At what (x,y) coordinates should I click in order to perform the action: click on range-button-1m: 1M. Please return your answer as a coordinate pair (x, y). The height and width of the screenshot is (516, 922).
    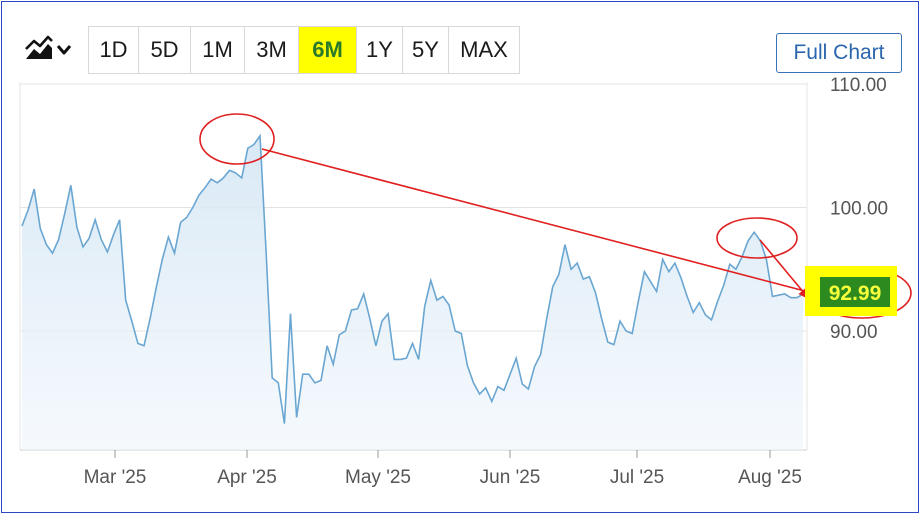
    Looking at the image, I should click on (218, 50).